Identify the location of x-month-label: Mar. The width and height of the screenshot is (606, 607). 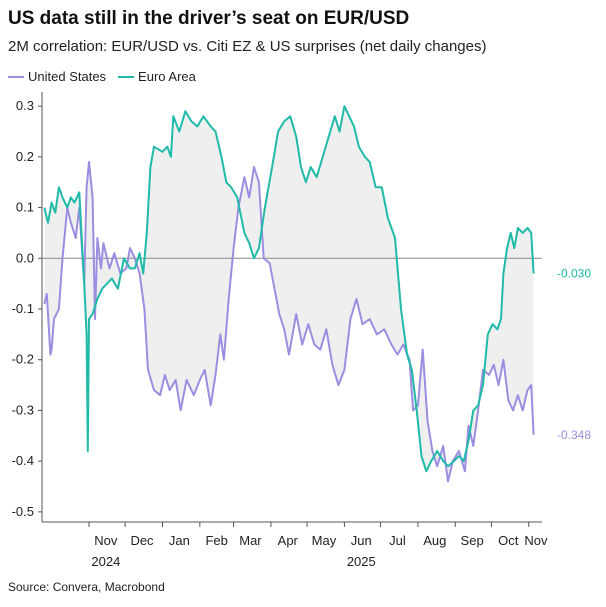
(250, 540).